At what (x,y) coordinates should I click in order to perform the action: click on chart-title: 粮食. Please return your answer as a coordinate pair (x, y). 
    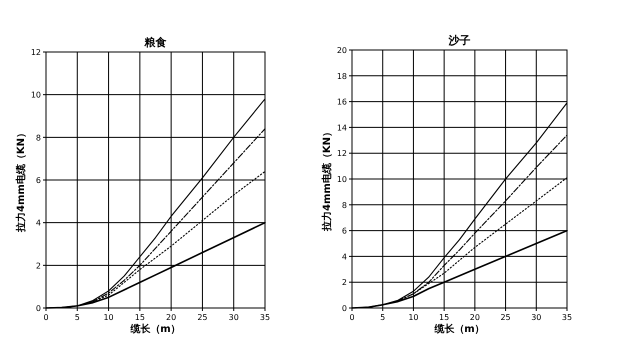
    Looking at the image, I should click on (155, 42).